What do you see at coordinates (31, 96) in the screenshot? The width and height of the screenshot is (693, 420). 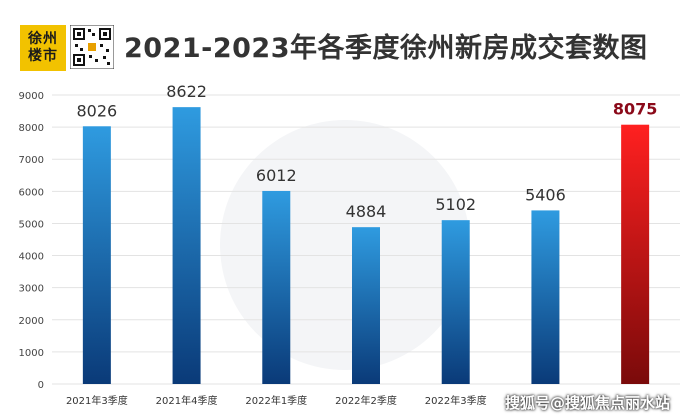 I see `y-tick-label: 9000` at bounding box center [31, 96].